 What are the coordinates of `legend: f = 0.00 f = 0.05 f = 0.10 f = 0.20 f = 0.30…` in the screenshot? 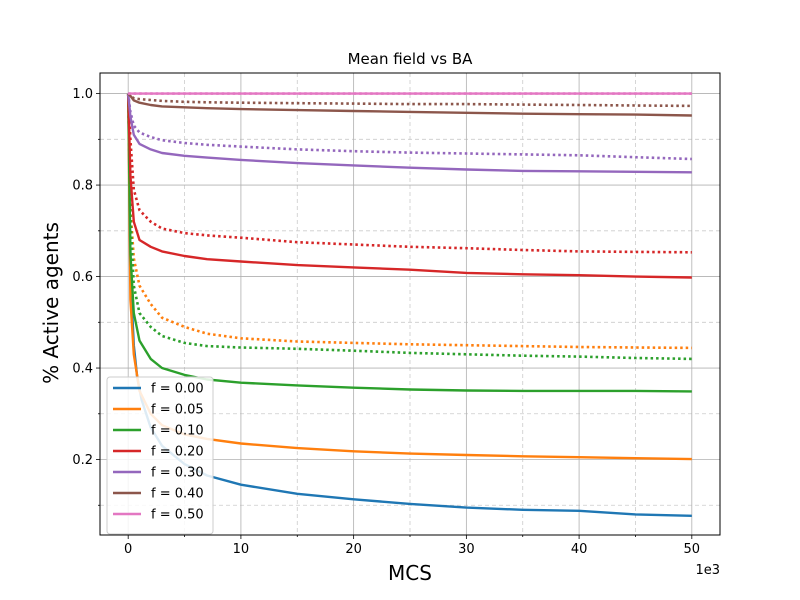 It's located at (160, 455).